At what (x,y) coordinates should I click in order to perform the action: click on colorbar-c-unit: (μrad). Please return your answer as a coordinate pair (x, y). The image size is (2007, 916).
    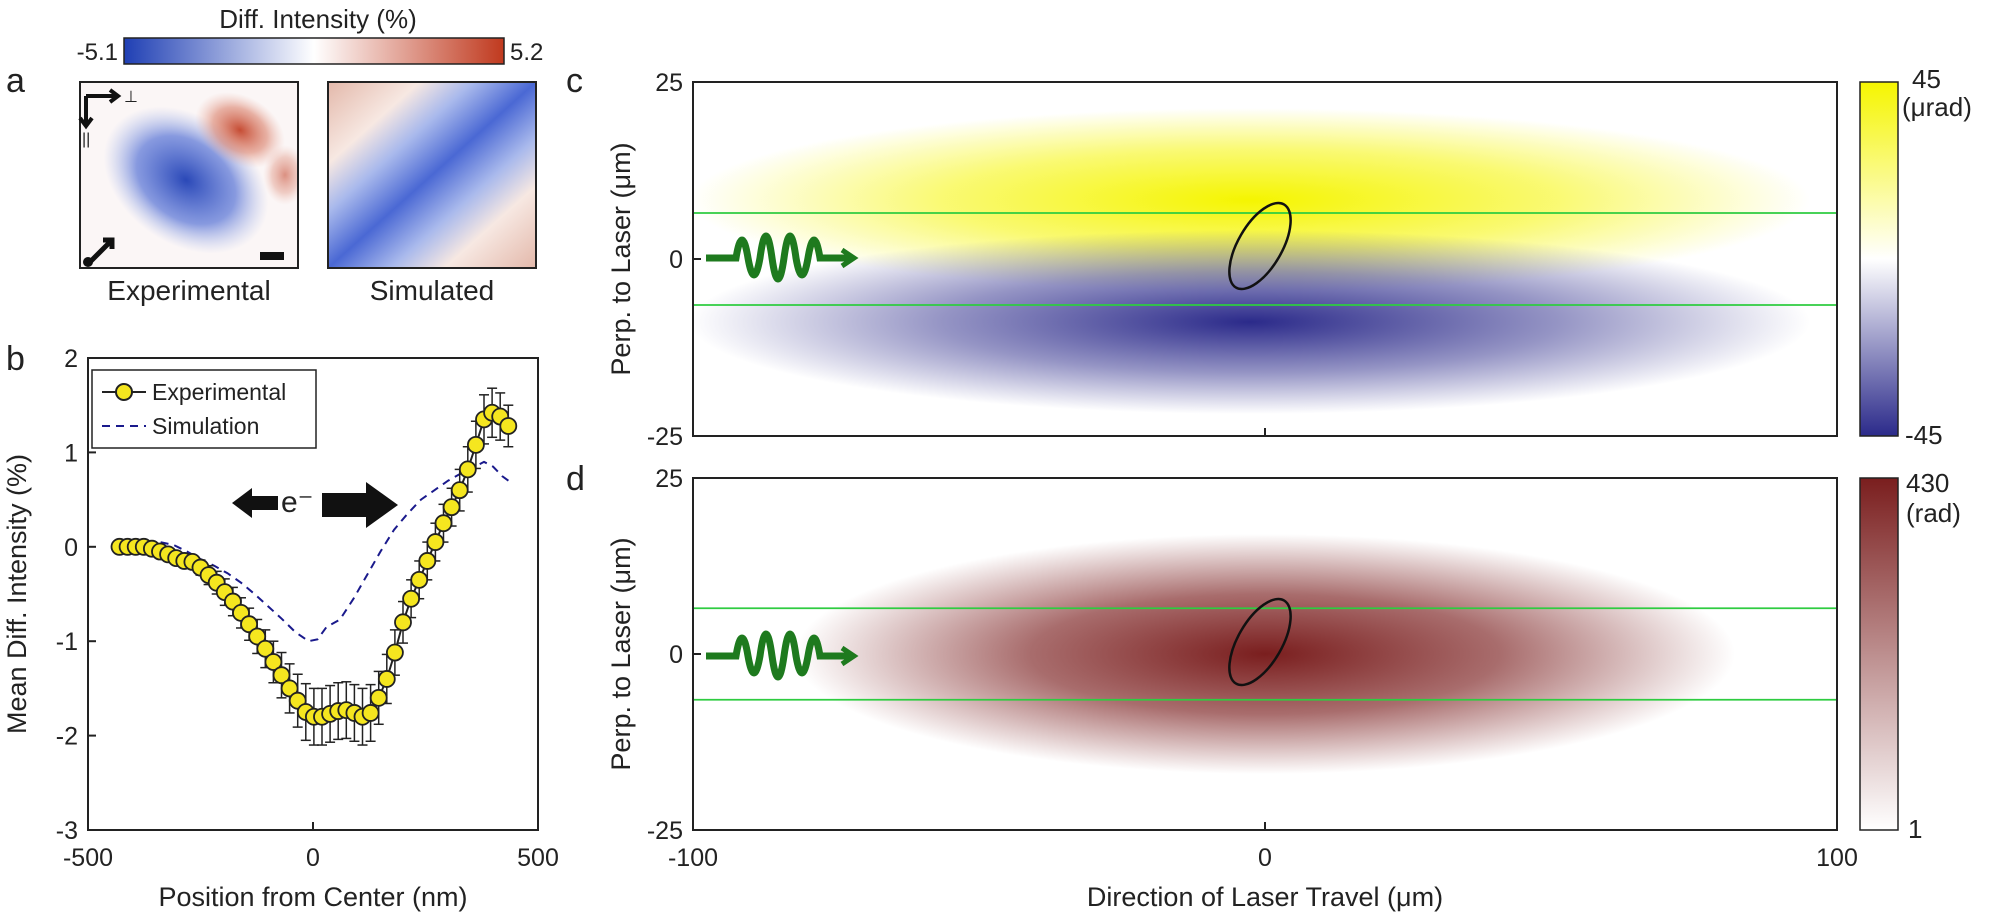
    Looking at the image, I should click on (1937, 107).